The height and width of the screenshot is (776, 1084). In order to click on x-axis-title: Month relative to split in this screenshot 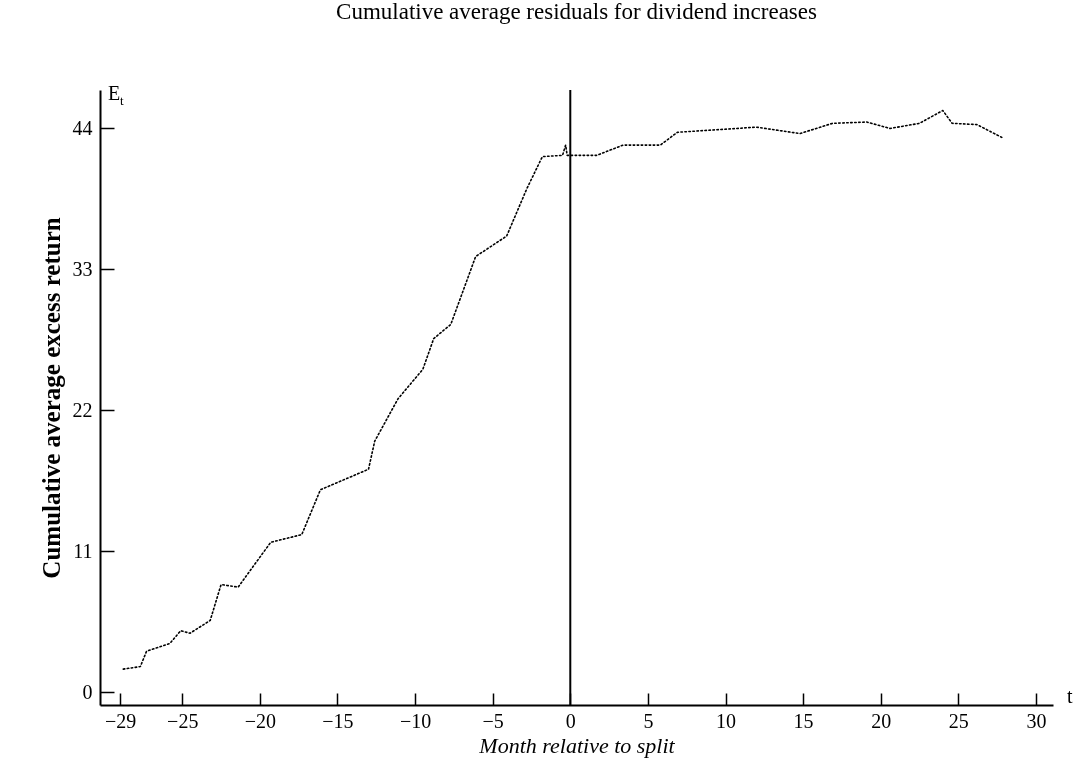, I will do `click(577, 745)`.